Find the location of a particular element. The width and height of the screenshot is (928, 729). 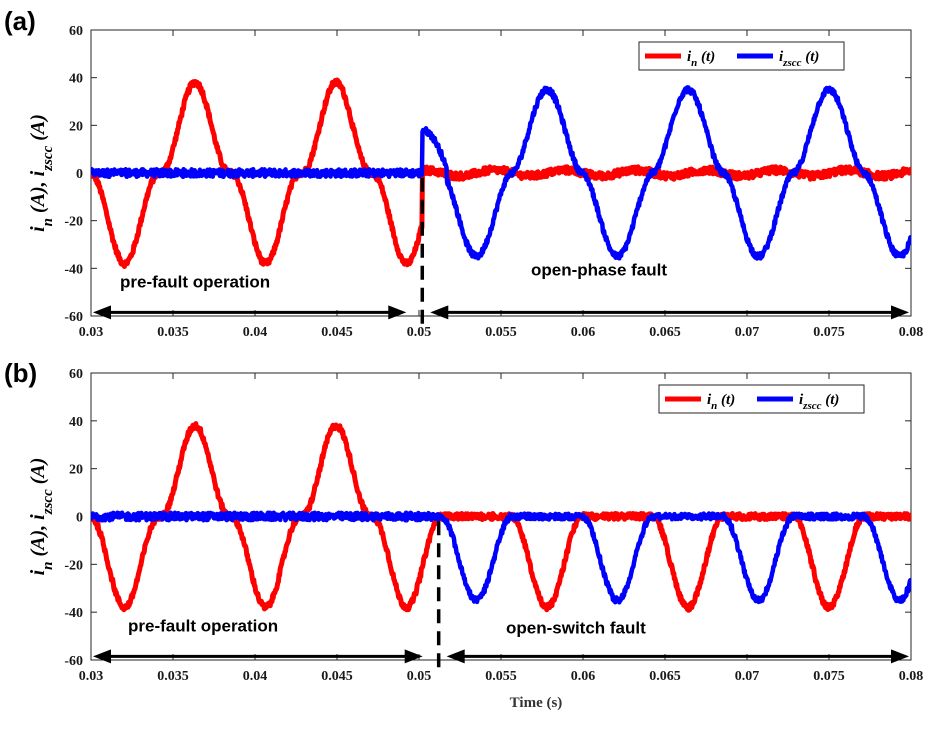

panel-label: (a) is located at coordinates (20, 21).